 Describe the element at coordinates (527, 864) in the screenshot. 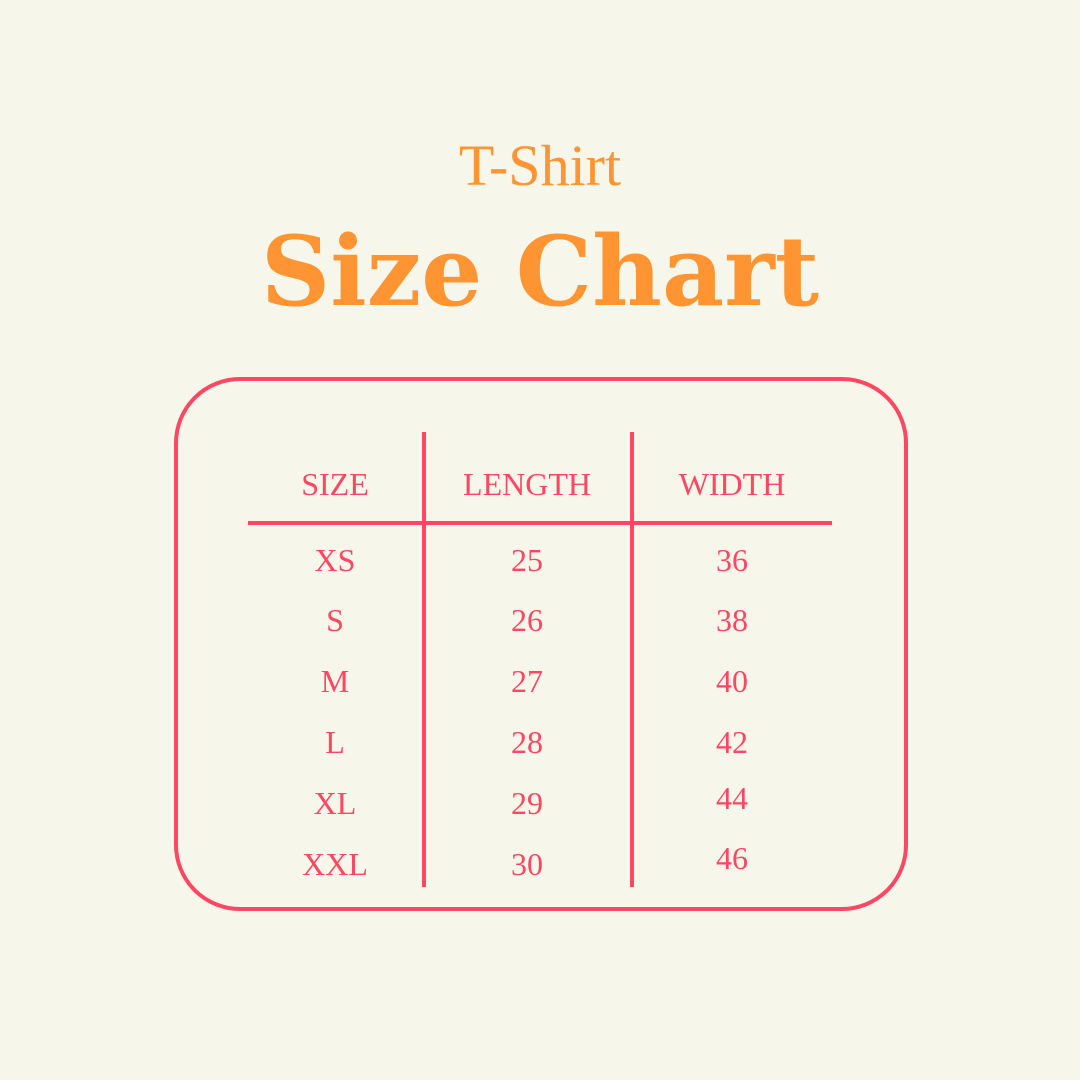

I see `table-cell: 30` at that location.